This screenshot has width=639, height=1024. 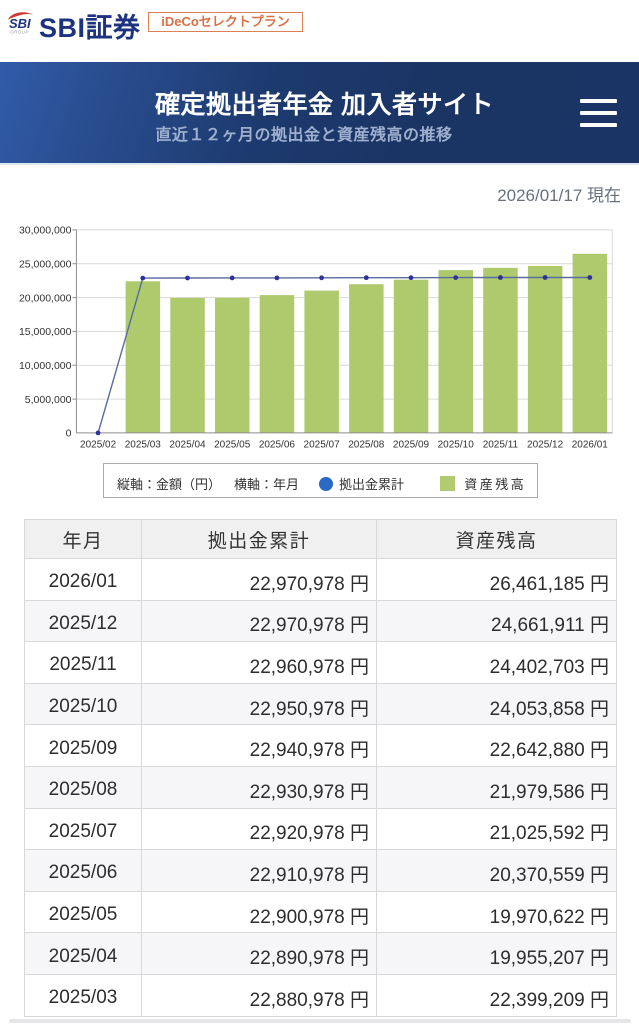 What do you see at coordinates (545, 445) in the screenshot?
I see `svg-text: 2025/12` at bounding box center [545, 445].